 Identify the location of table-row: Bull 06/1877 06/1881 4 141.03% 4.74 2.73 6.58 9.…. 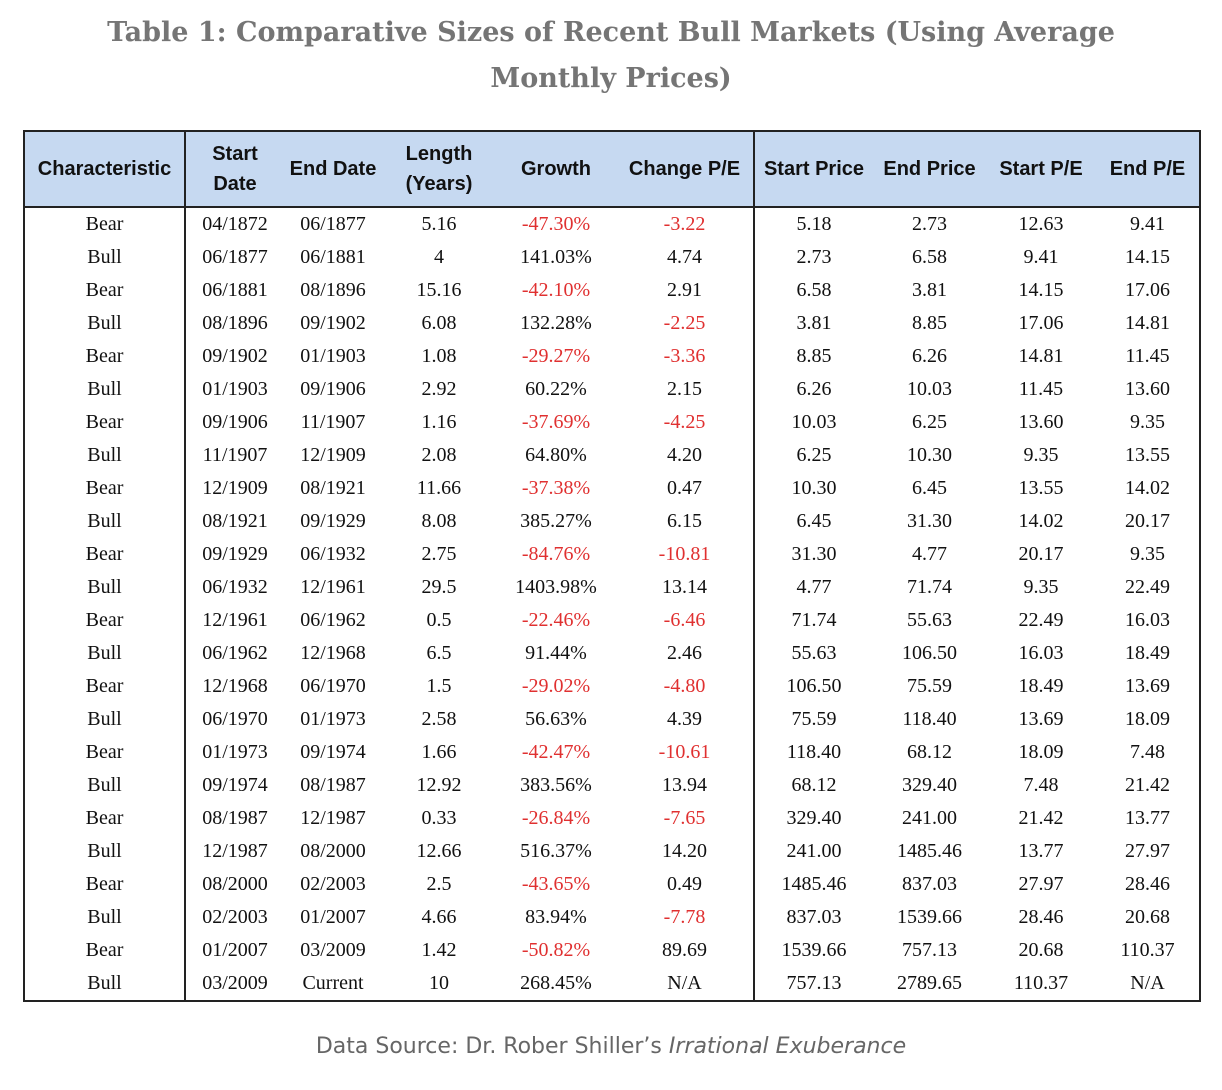
(612, 257).